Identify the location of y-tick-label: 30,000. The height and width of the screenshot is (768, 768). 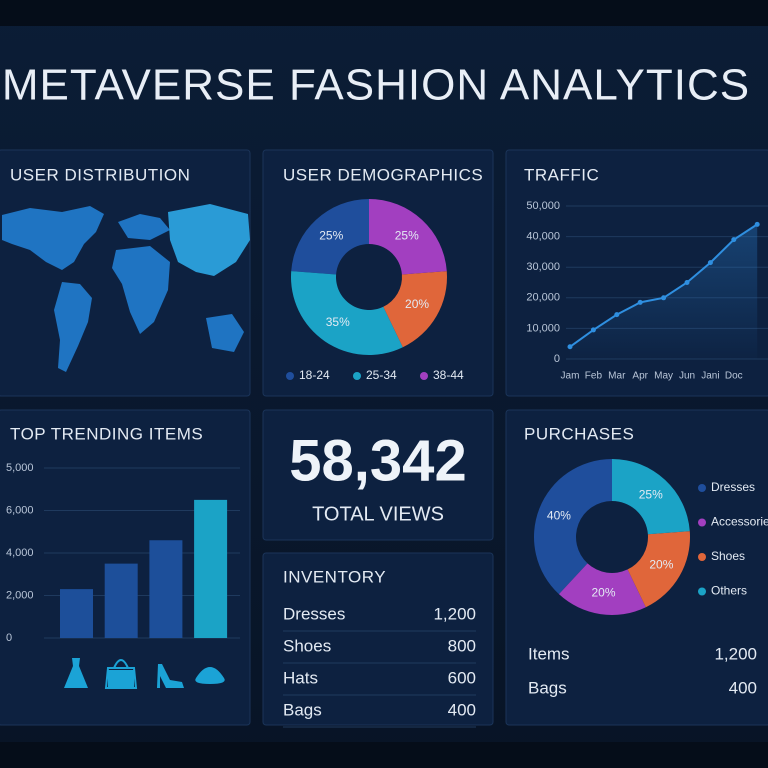
(543, 267).